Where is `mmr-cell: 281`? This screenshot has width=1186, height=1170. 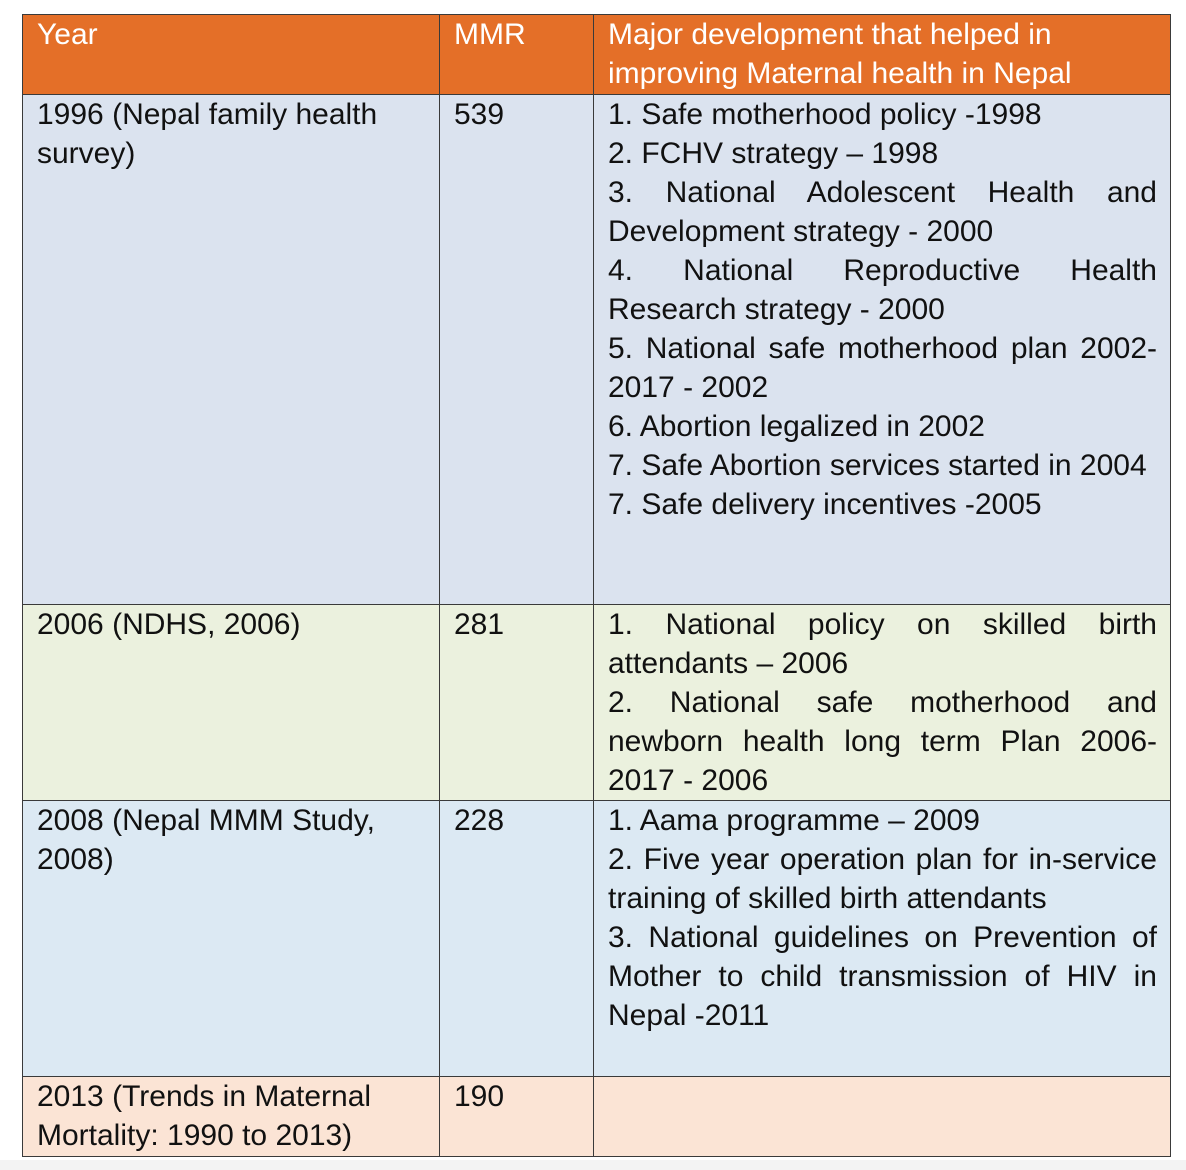 mmr-cell: 281 is located at coordinates (516, 702).